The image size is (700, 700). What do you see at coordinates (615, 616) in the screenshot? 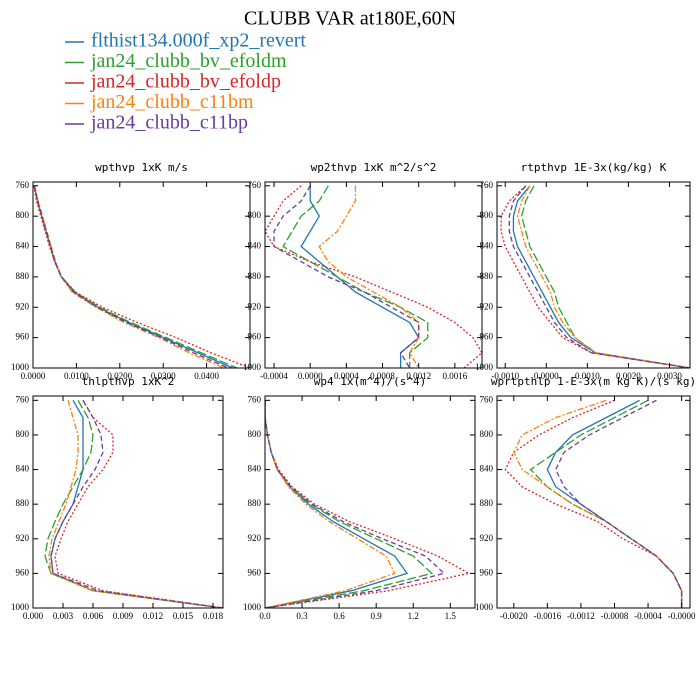
I see `x-tick-label: -0.0008` at bounding box center [615, 616].